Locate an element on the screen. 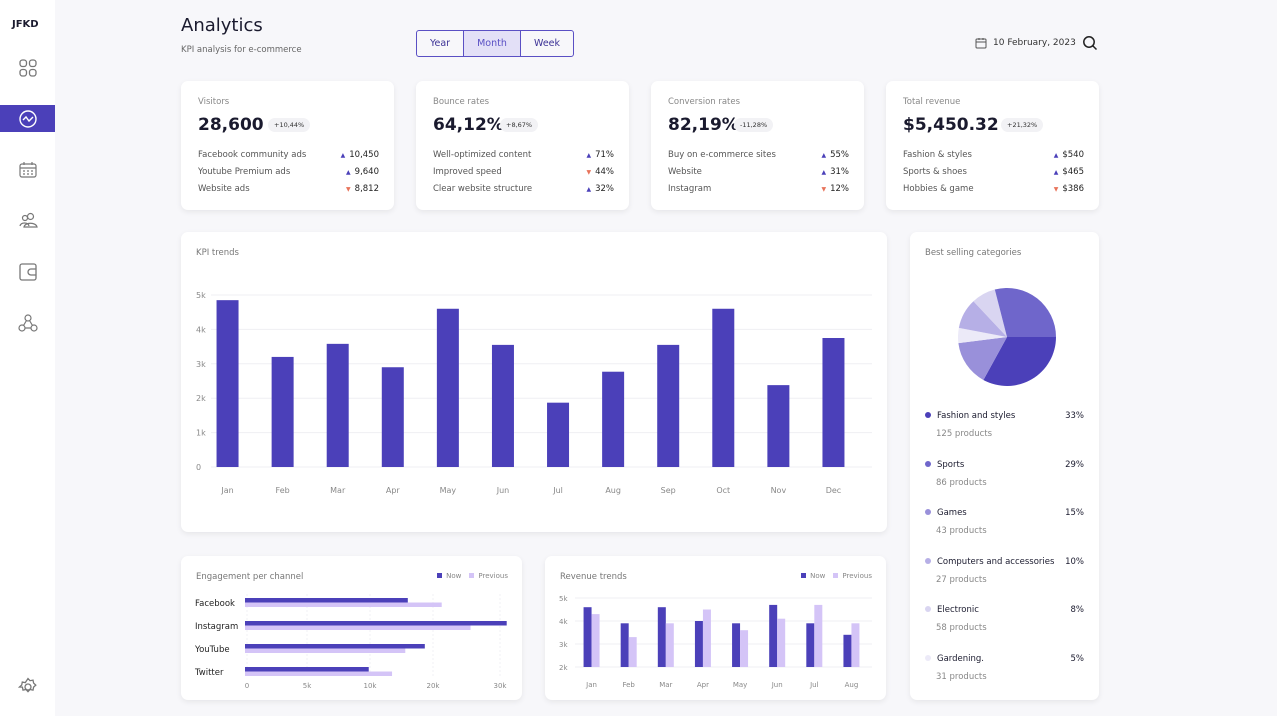  x-tick-label: 20k is located at coordinates (434, 686).